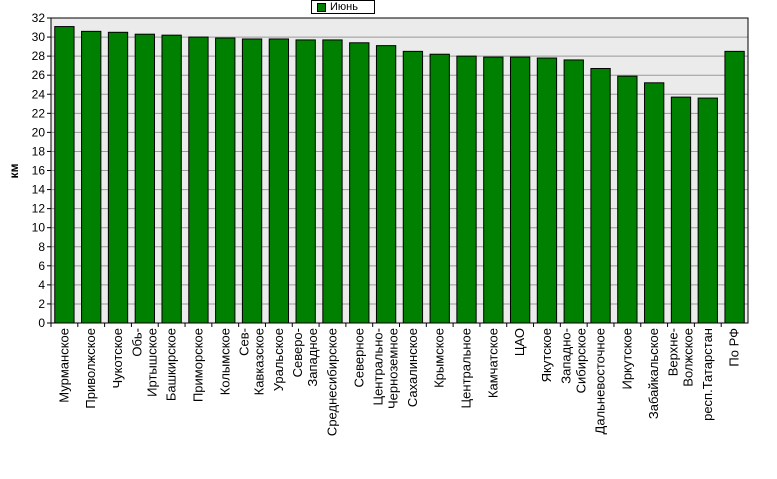  What do you see at coordinates (259, 361) in the screenshot?
I see `x-tick-label: Кавказское` at bounding box center [259, 361].